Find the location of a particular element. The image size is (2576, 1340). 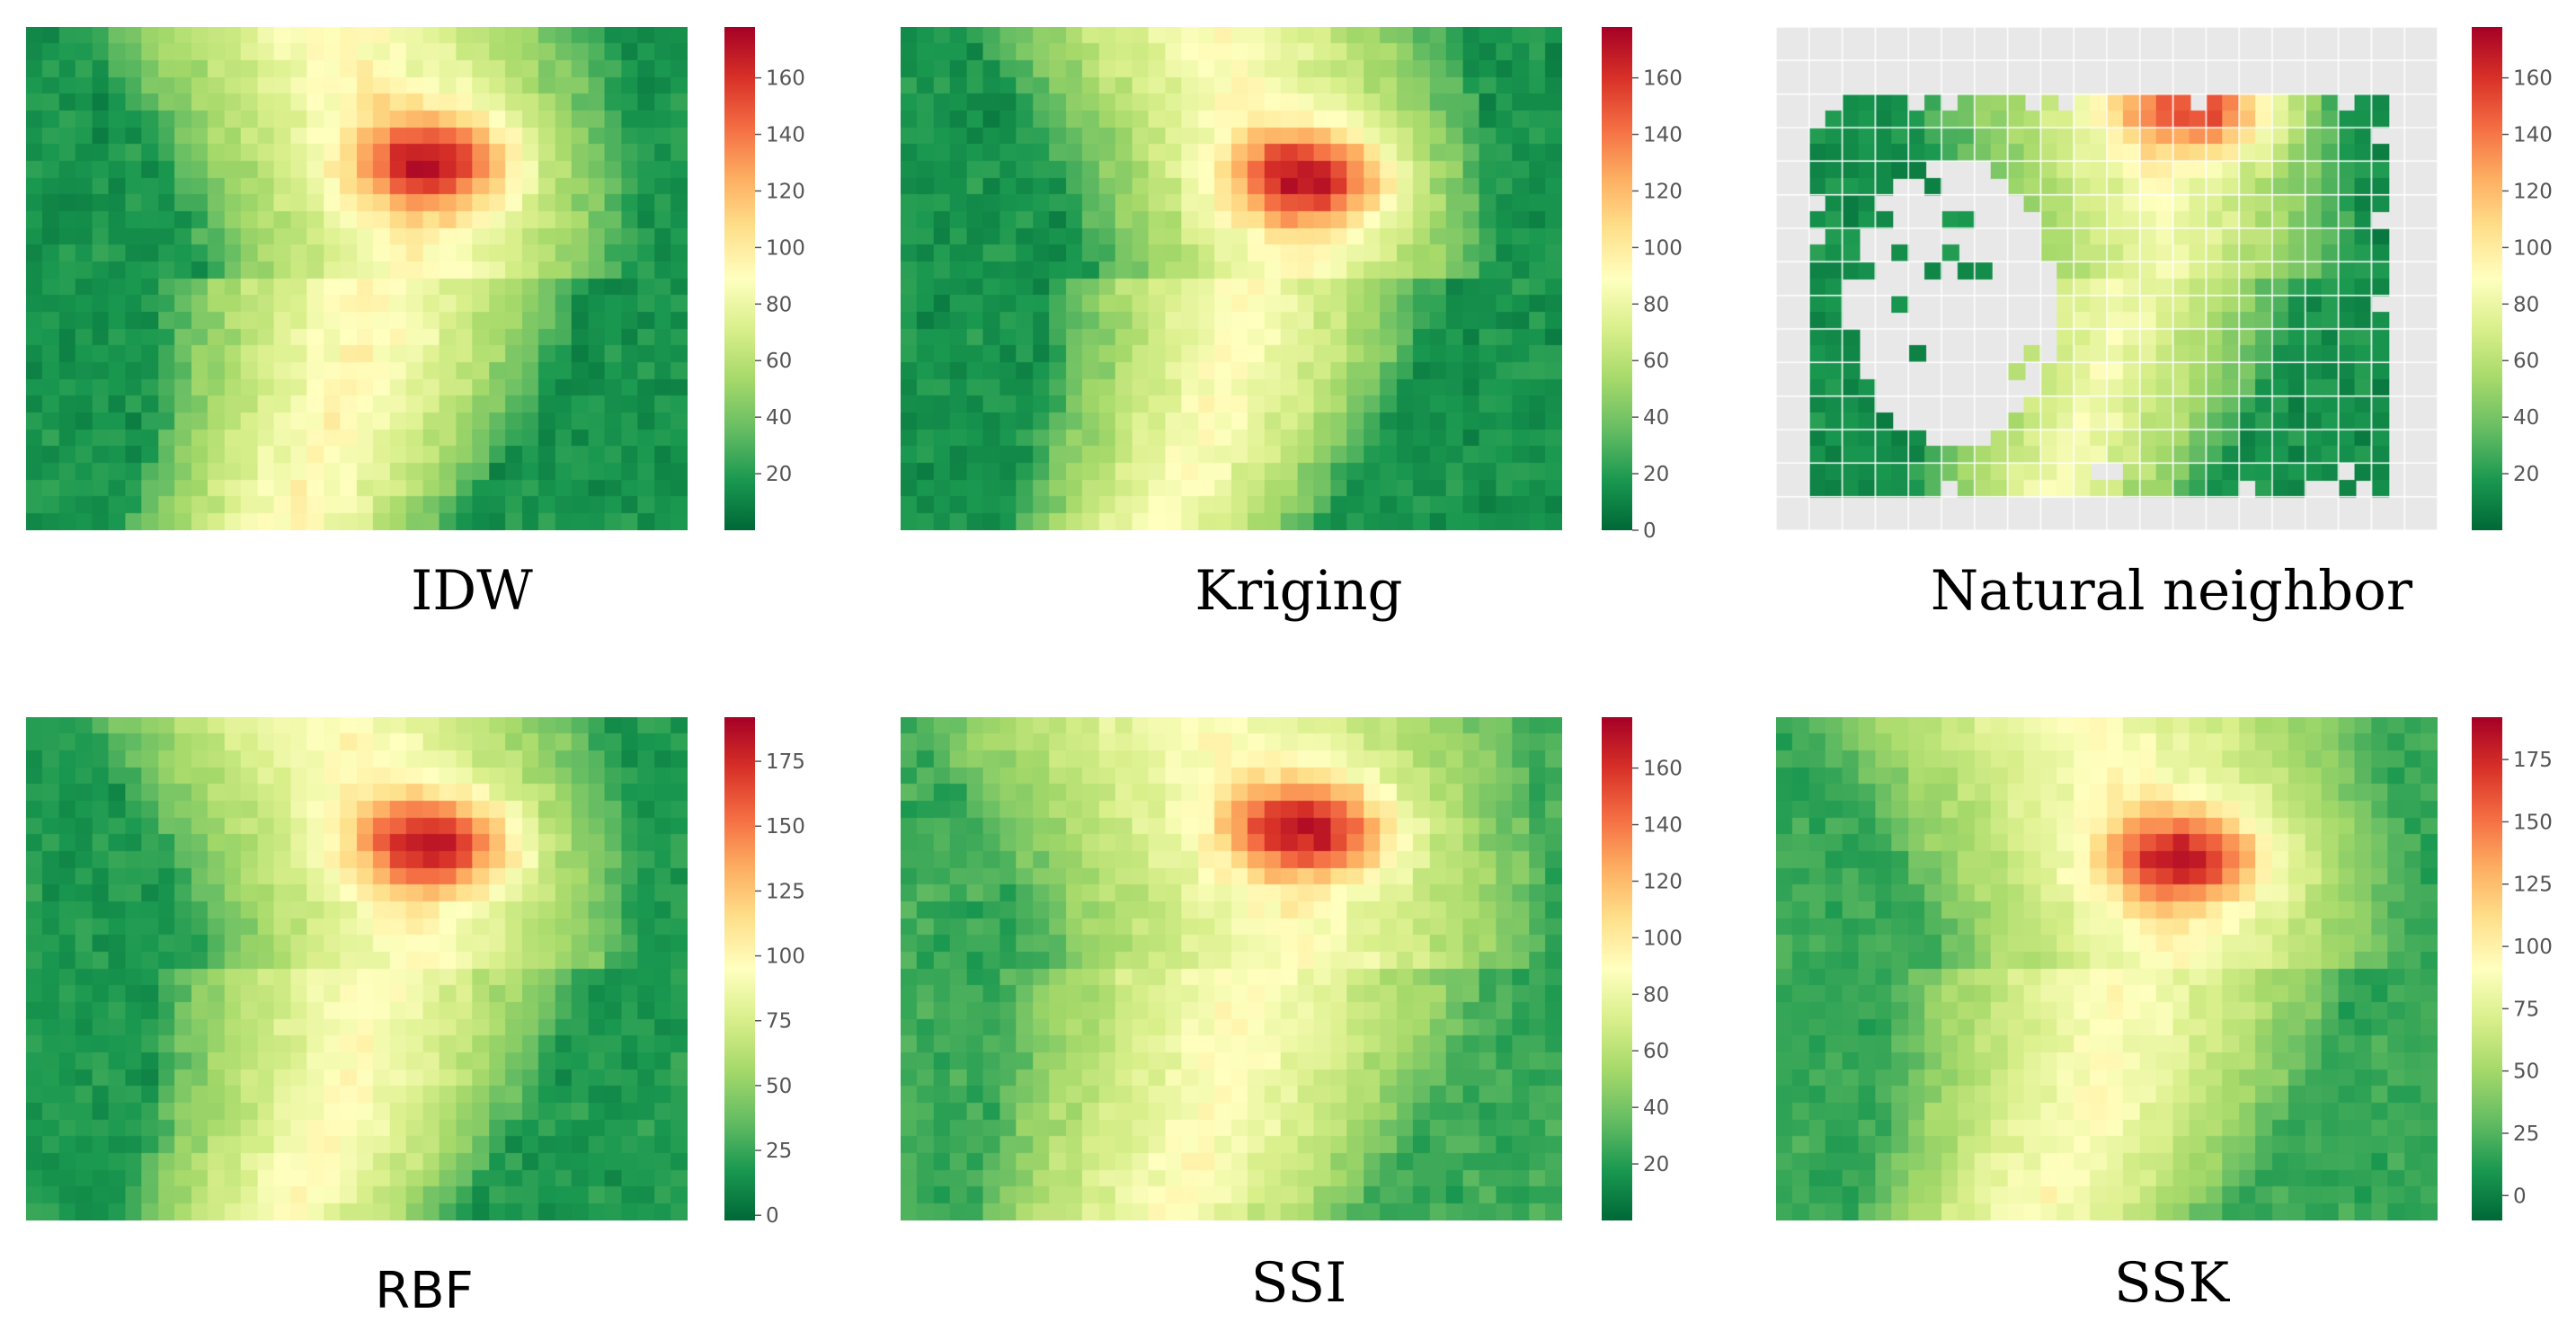

colorbar-ssk: 0 25 50 75 100 125 150 175 is located at coordinates (2512, 968).